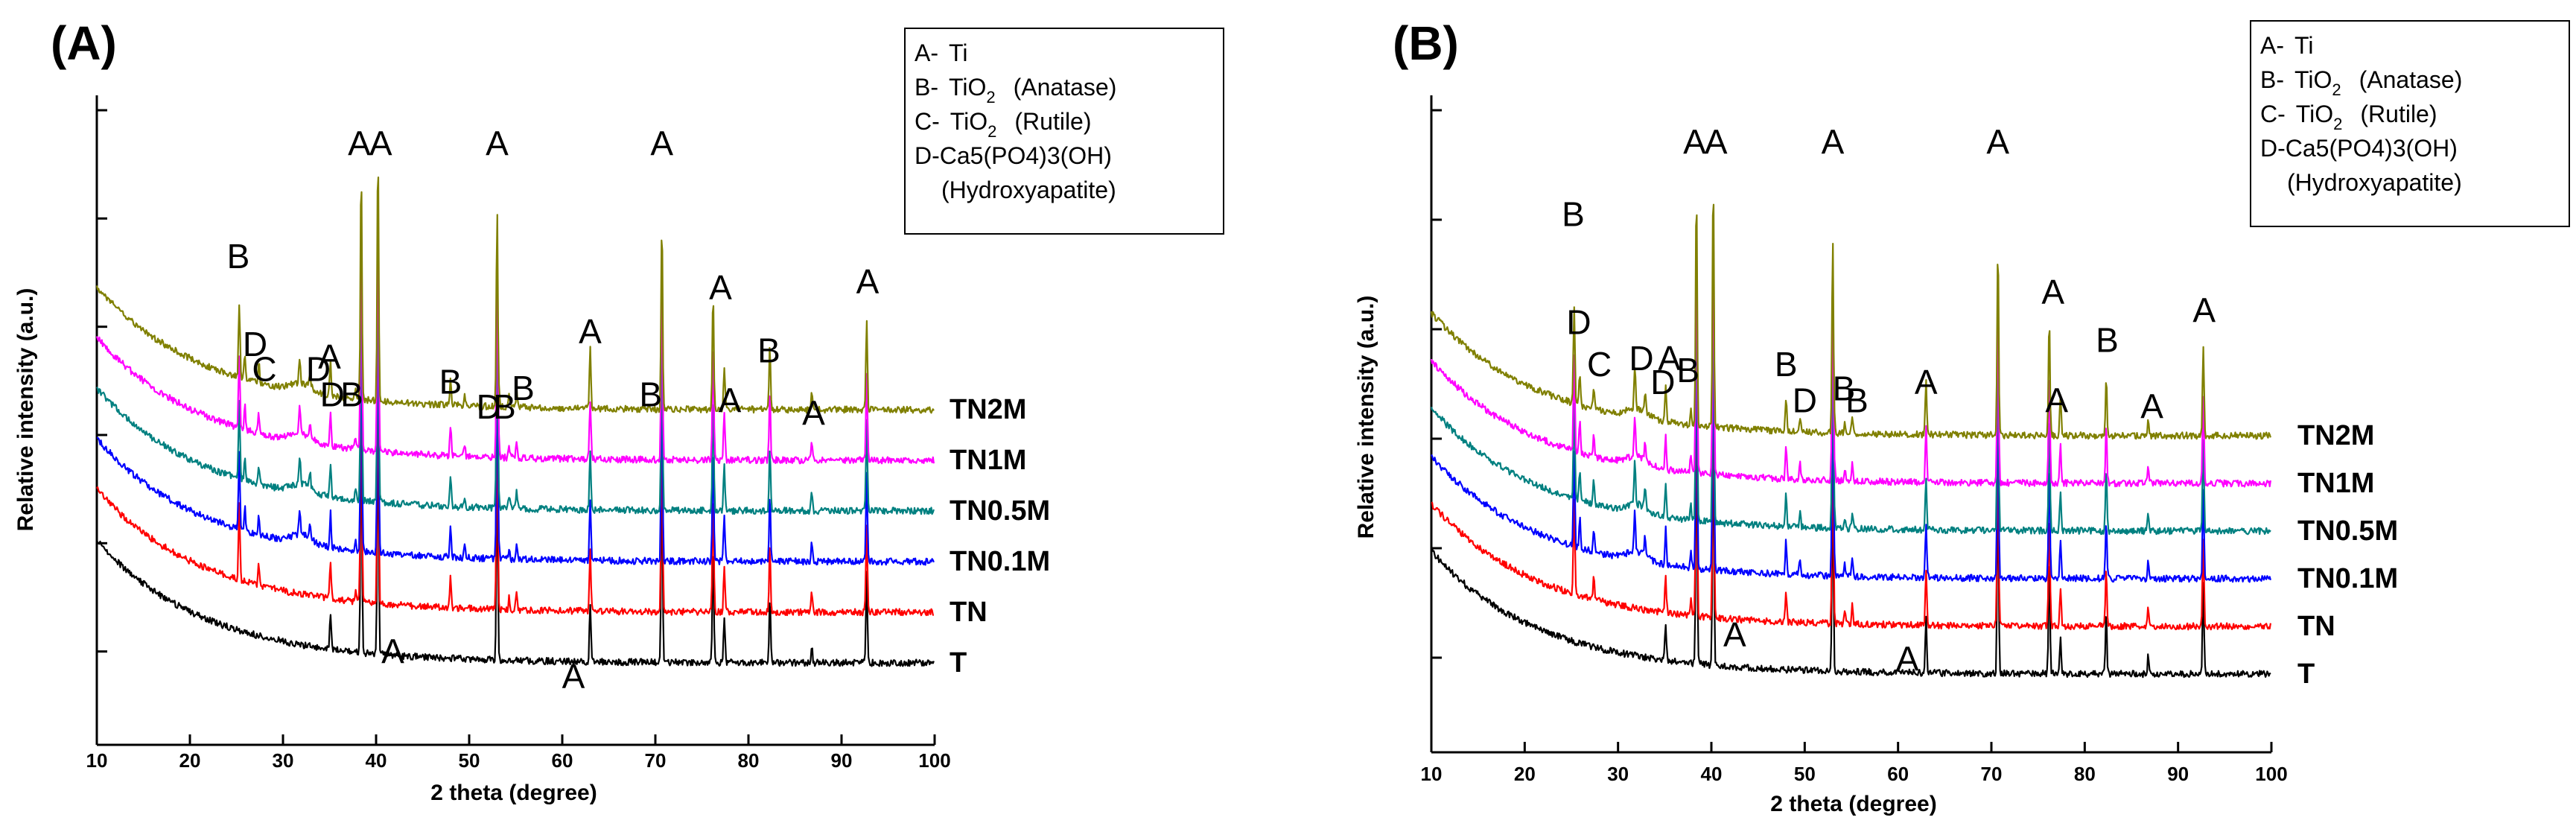 The image size is (2576, 829). I want to click on panel-b-x-tick-label: 50, so click(1805, 774).